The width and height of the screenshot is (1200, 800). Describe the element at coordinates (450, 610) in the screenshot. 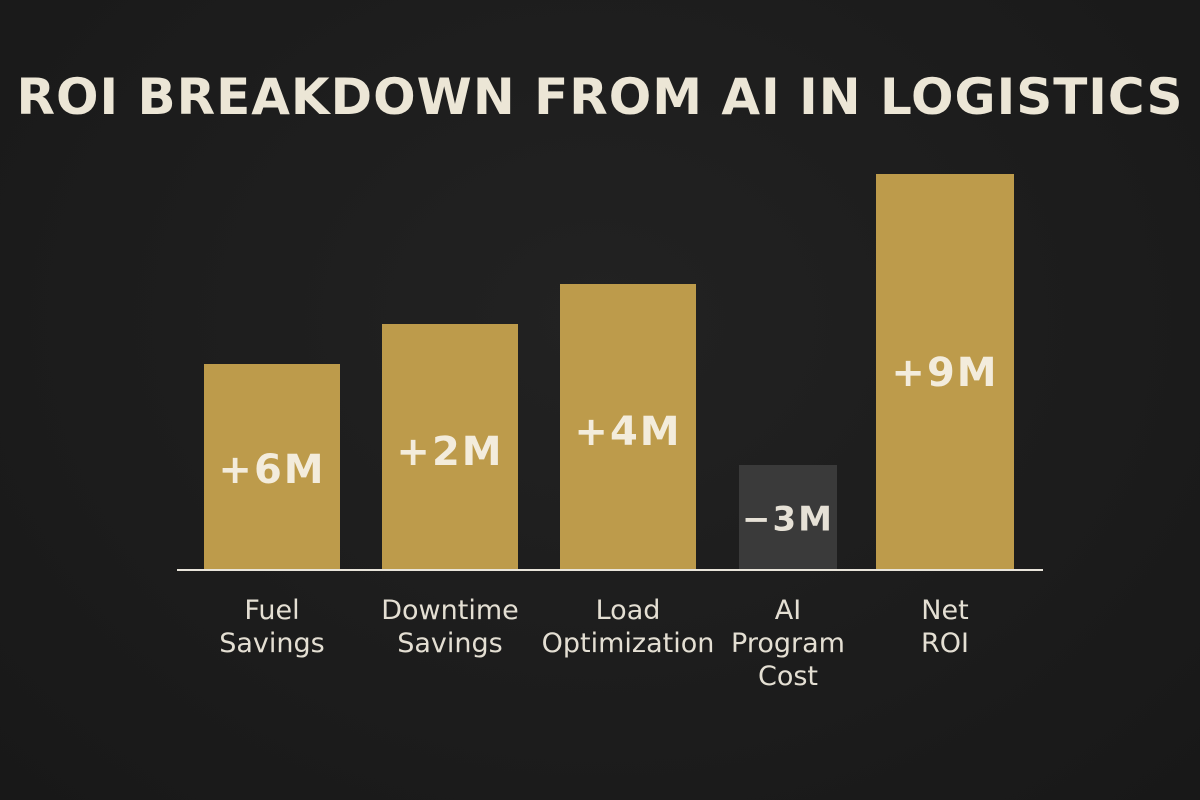

I see `category-label-line: Downtime` at that location.